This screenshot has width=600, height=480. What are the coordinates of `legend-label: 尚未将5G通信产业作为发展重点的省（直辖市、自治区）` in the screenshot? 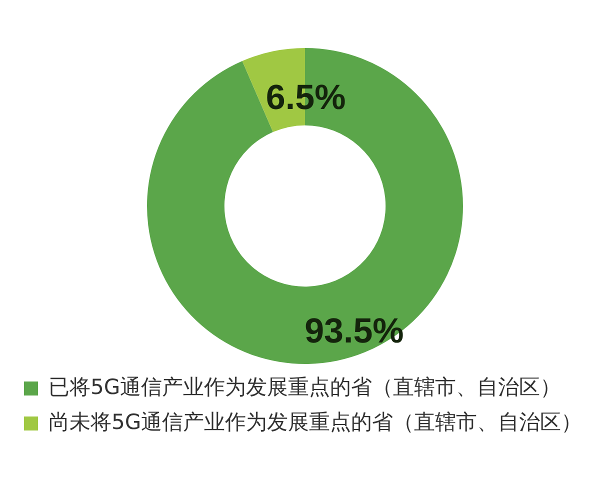 It's located at (315, 422).